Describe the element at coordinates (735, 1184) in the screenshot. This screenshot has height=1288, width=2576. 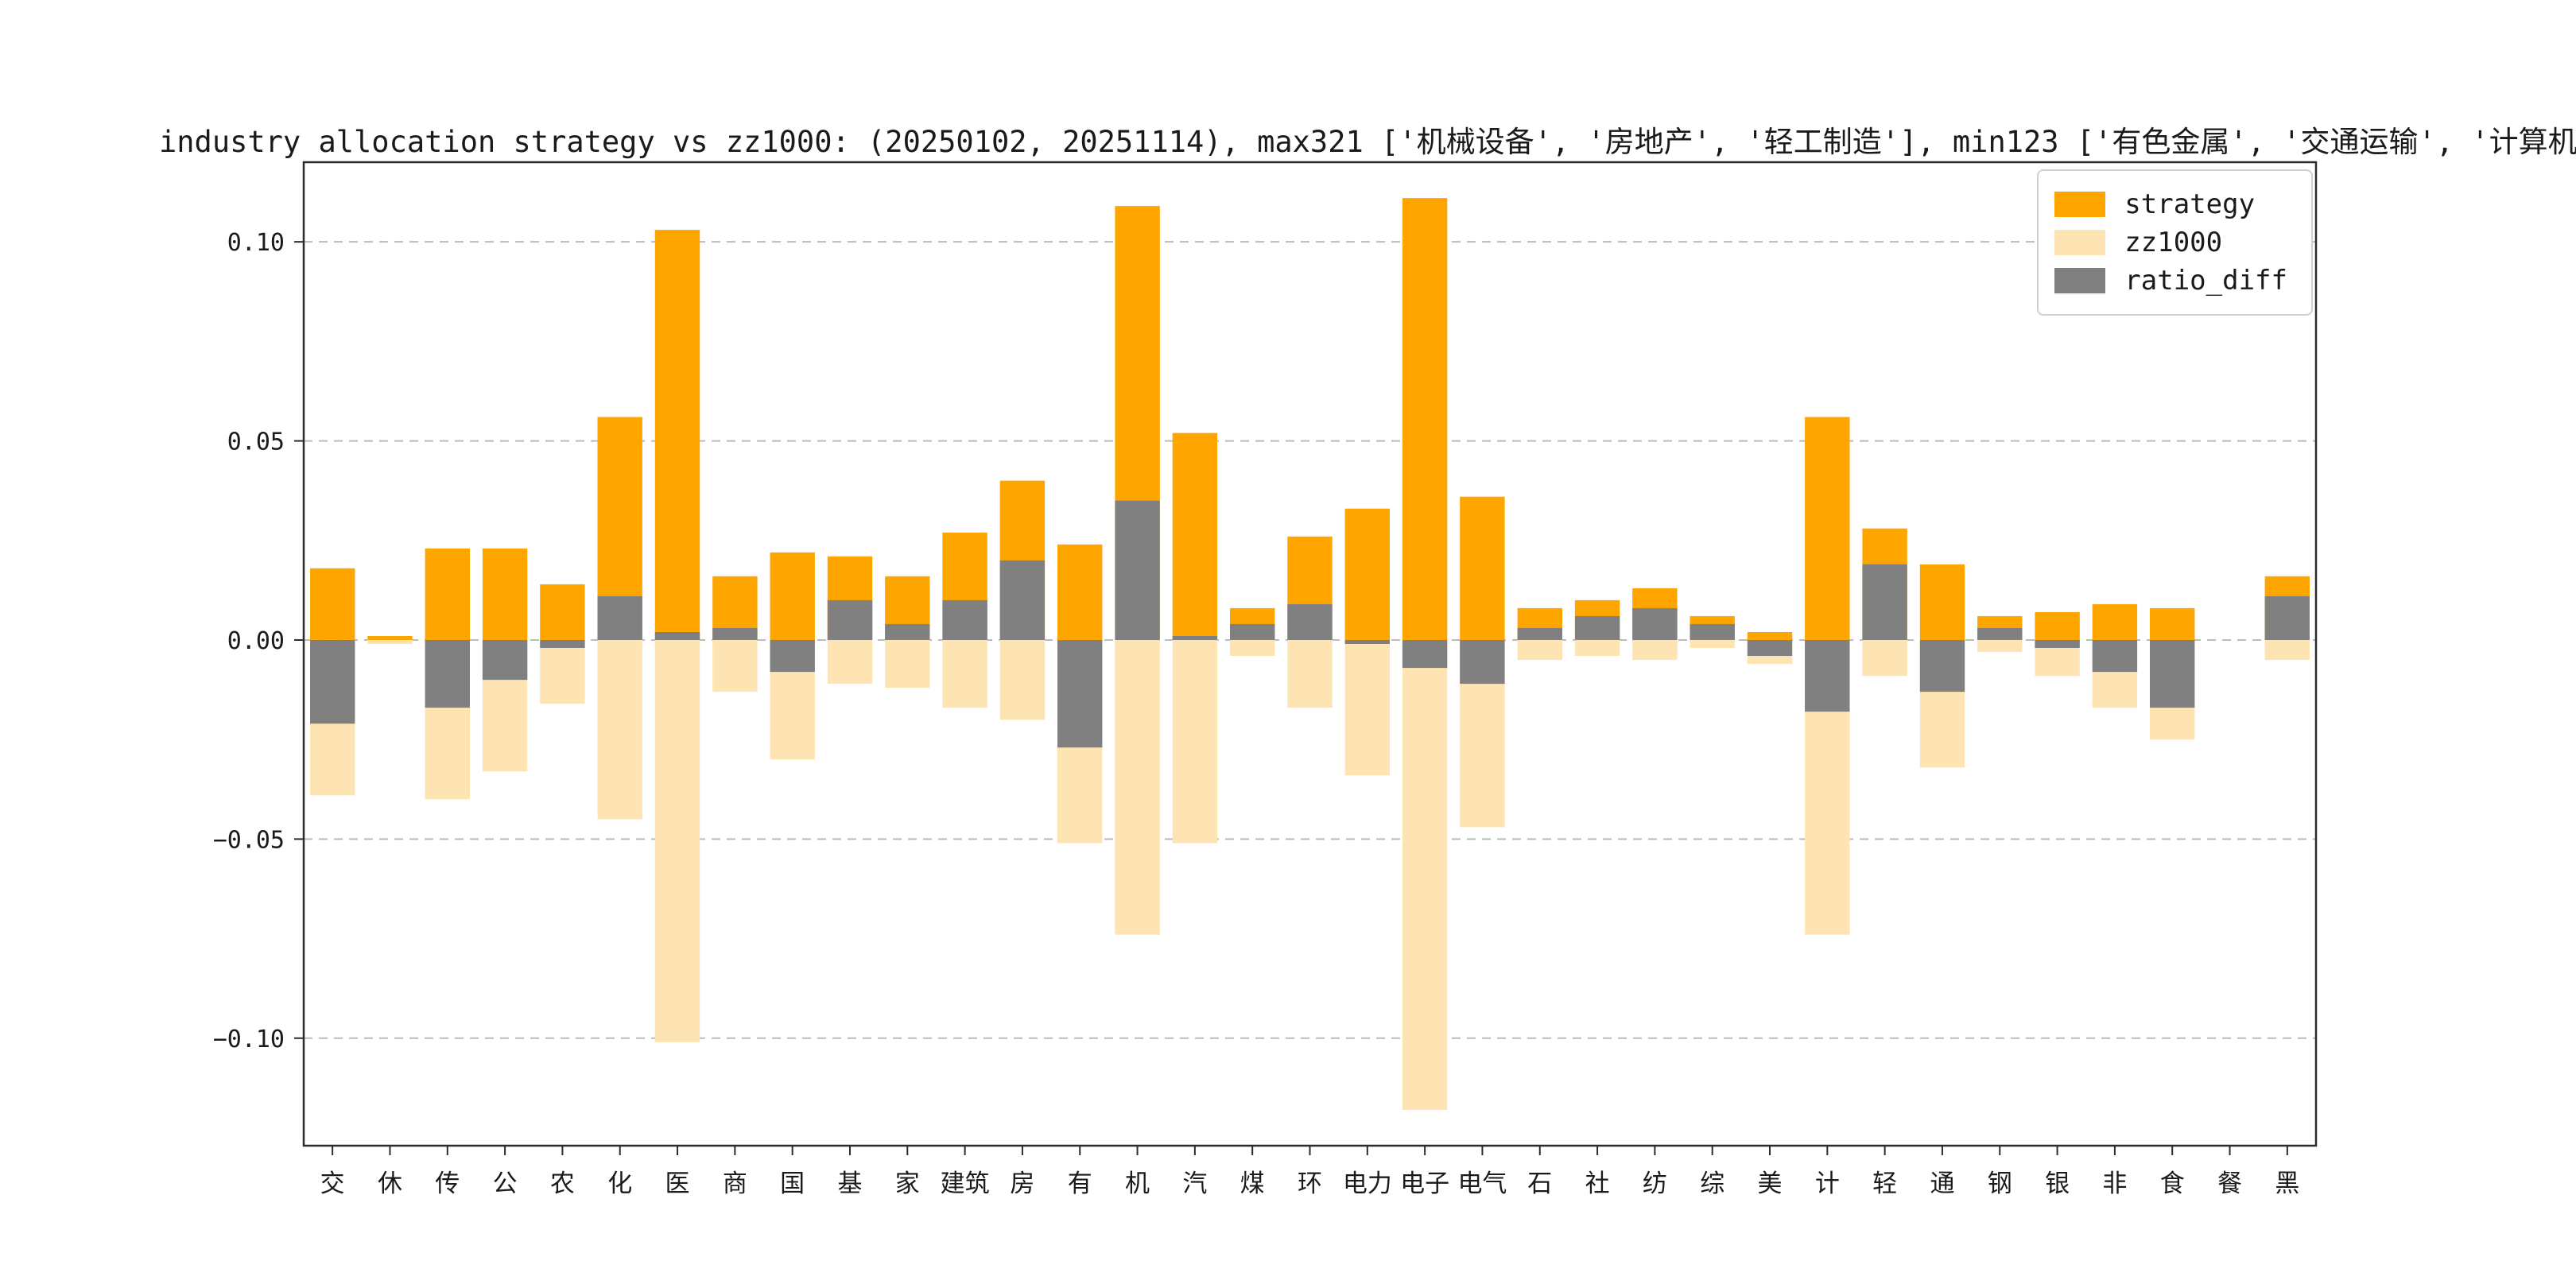
I see `xtick-label-7: 商` at that location.